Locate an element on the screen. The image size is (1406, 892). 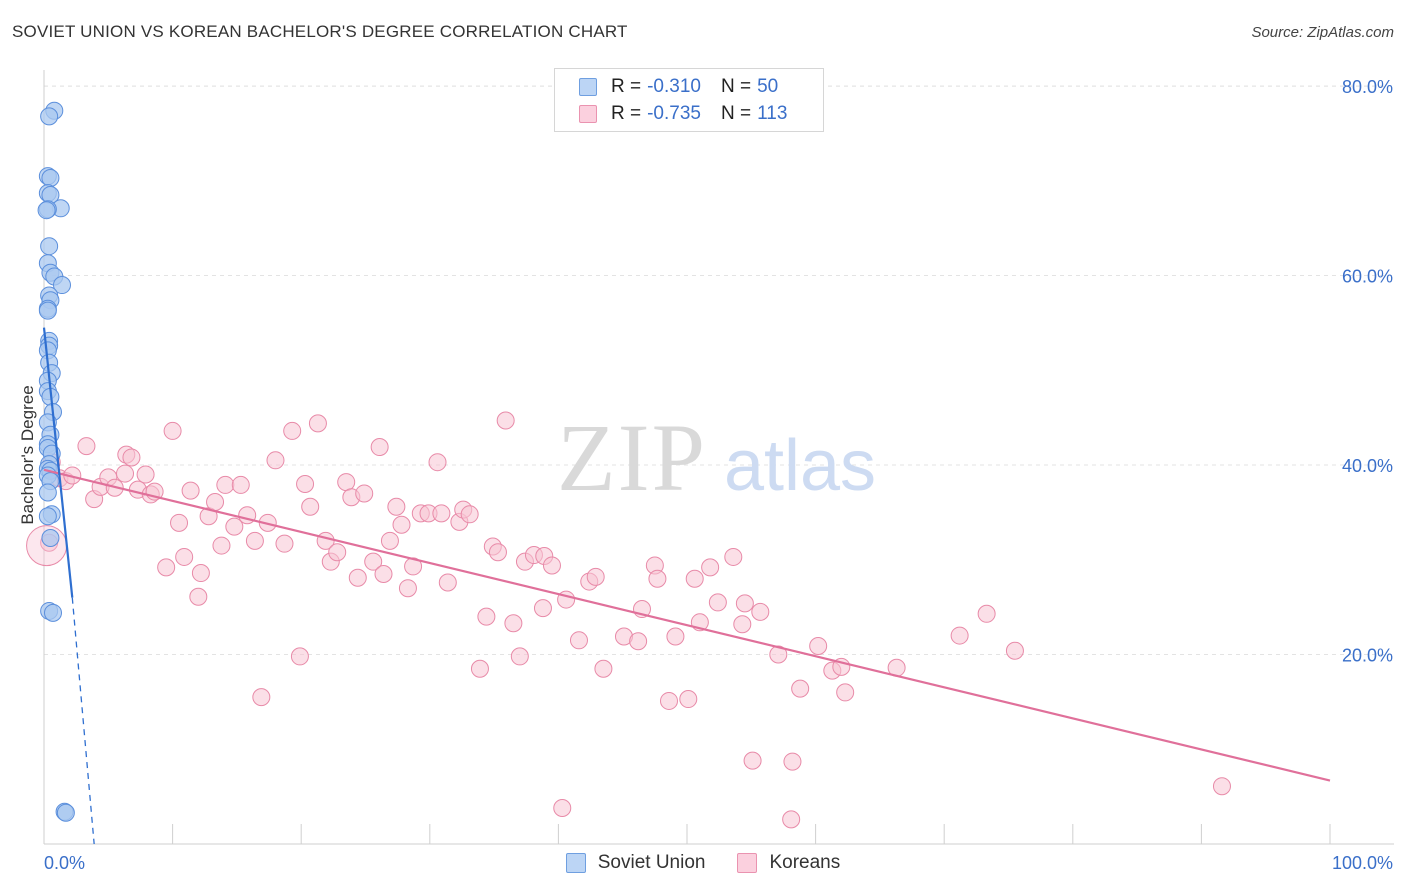
watermark-atlas: atlas is located at coordinates (800, 466).